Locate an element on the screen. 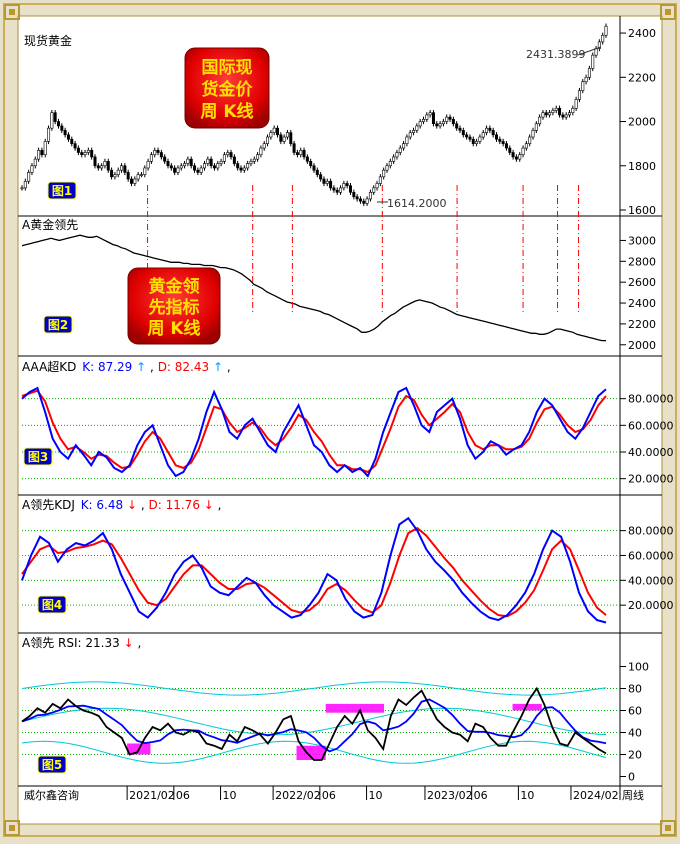 The height and width of the screenshot is (844, 680). panel3-k-value: K: 87.29 is located at coordinates (107, 367).